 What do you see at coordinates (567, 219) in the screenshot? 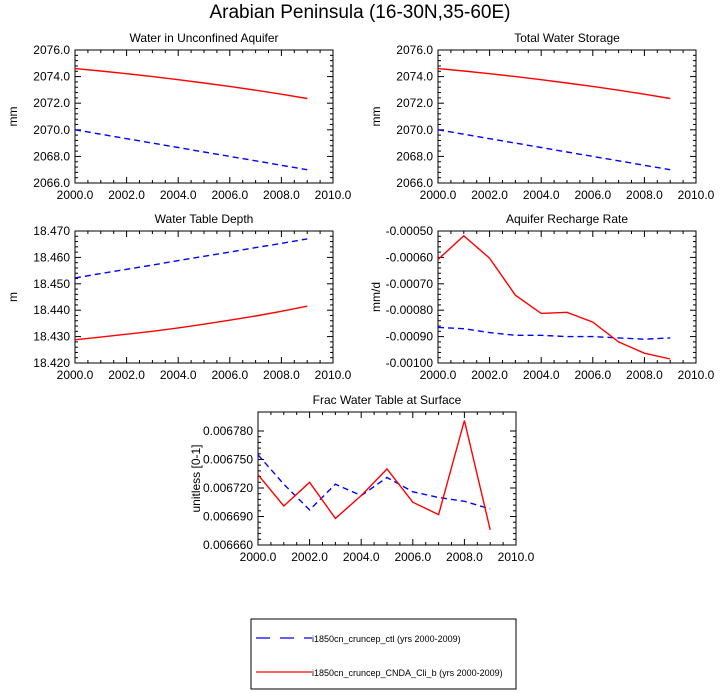
I see `panel-title: Aquifer Recharge Rate` at bounding box center [567, 219].